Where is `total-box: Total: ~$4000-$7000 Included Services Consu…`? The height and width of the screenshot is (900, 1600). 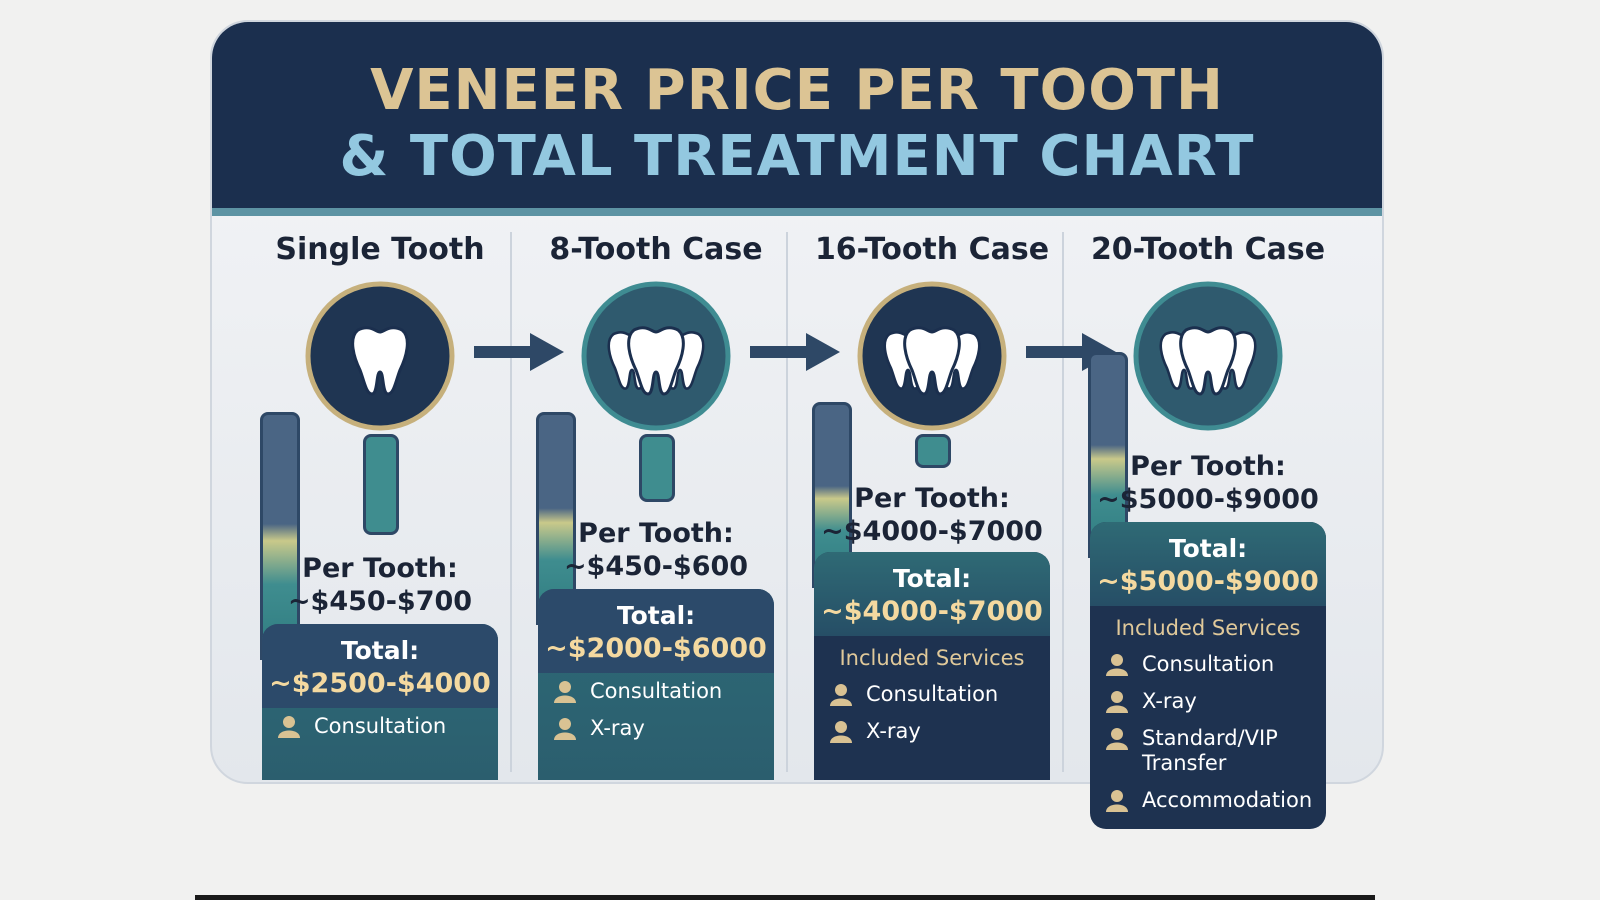 total-box: Total: ~$4000-$7000 Included Services Consu… is located at coordinates (932, 666).